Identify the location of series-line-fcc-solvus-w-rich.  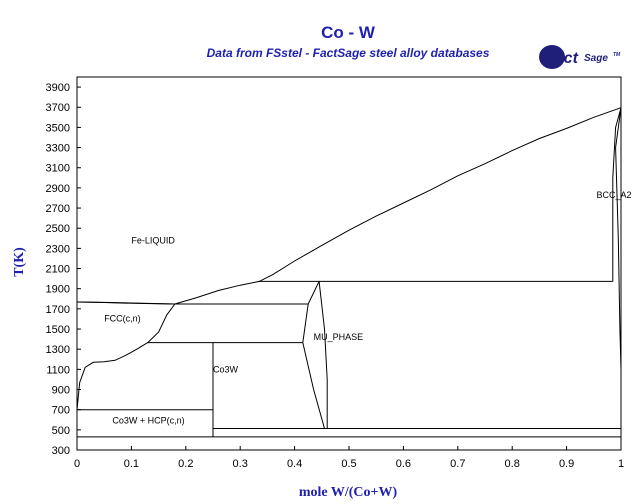
(161, 323).